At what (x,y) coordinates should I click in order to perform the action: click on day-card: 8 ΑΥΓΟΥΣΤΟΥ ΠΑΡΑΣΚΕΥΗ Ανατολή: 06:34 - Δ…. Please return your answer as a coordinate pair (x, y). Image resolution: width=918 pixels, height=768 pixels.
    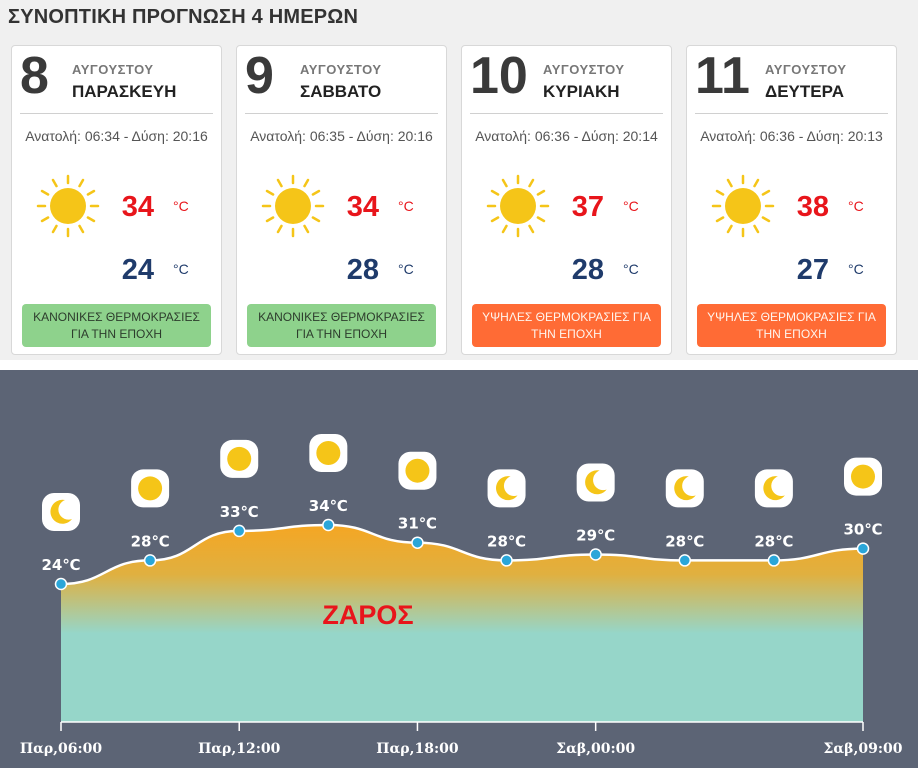
    Looking at the image, I should click on (116, 200).